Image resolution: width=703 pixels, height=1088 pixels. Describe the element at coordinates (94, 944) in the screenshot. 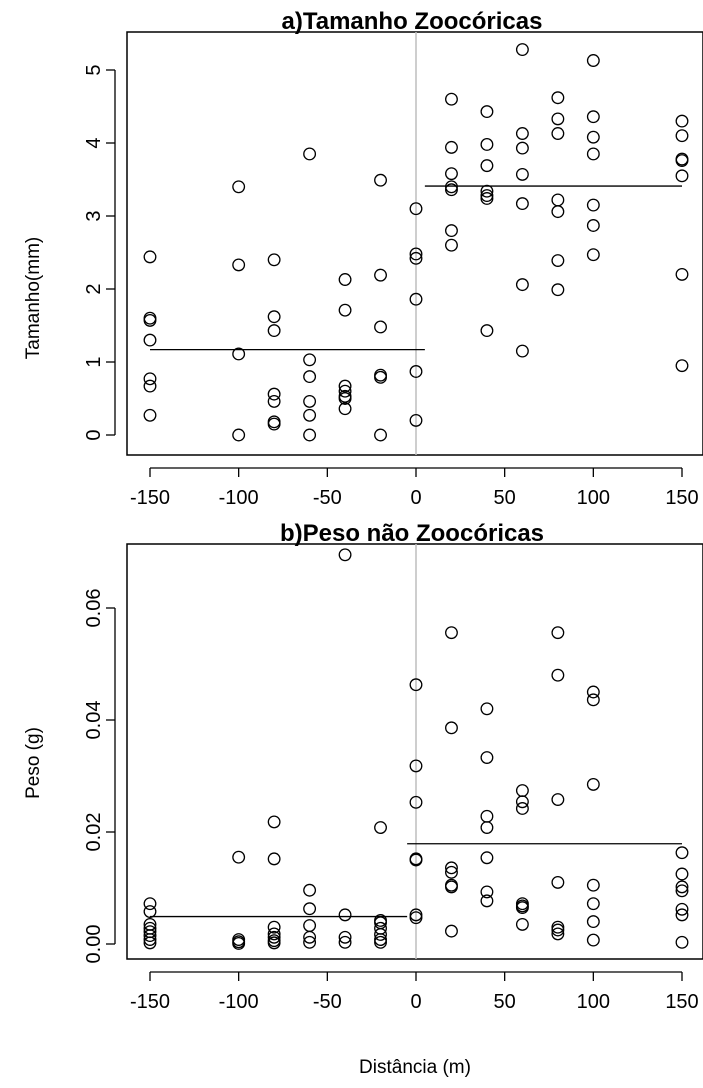

I see `panel-b-y-tick-label-0: 0.00` at that location.